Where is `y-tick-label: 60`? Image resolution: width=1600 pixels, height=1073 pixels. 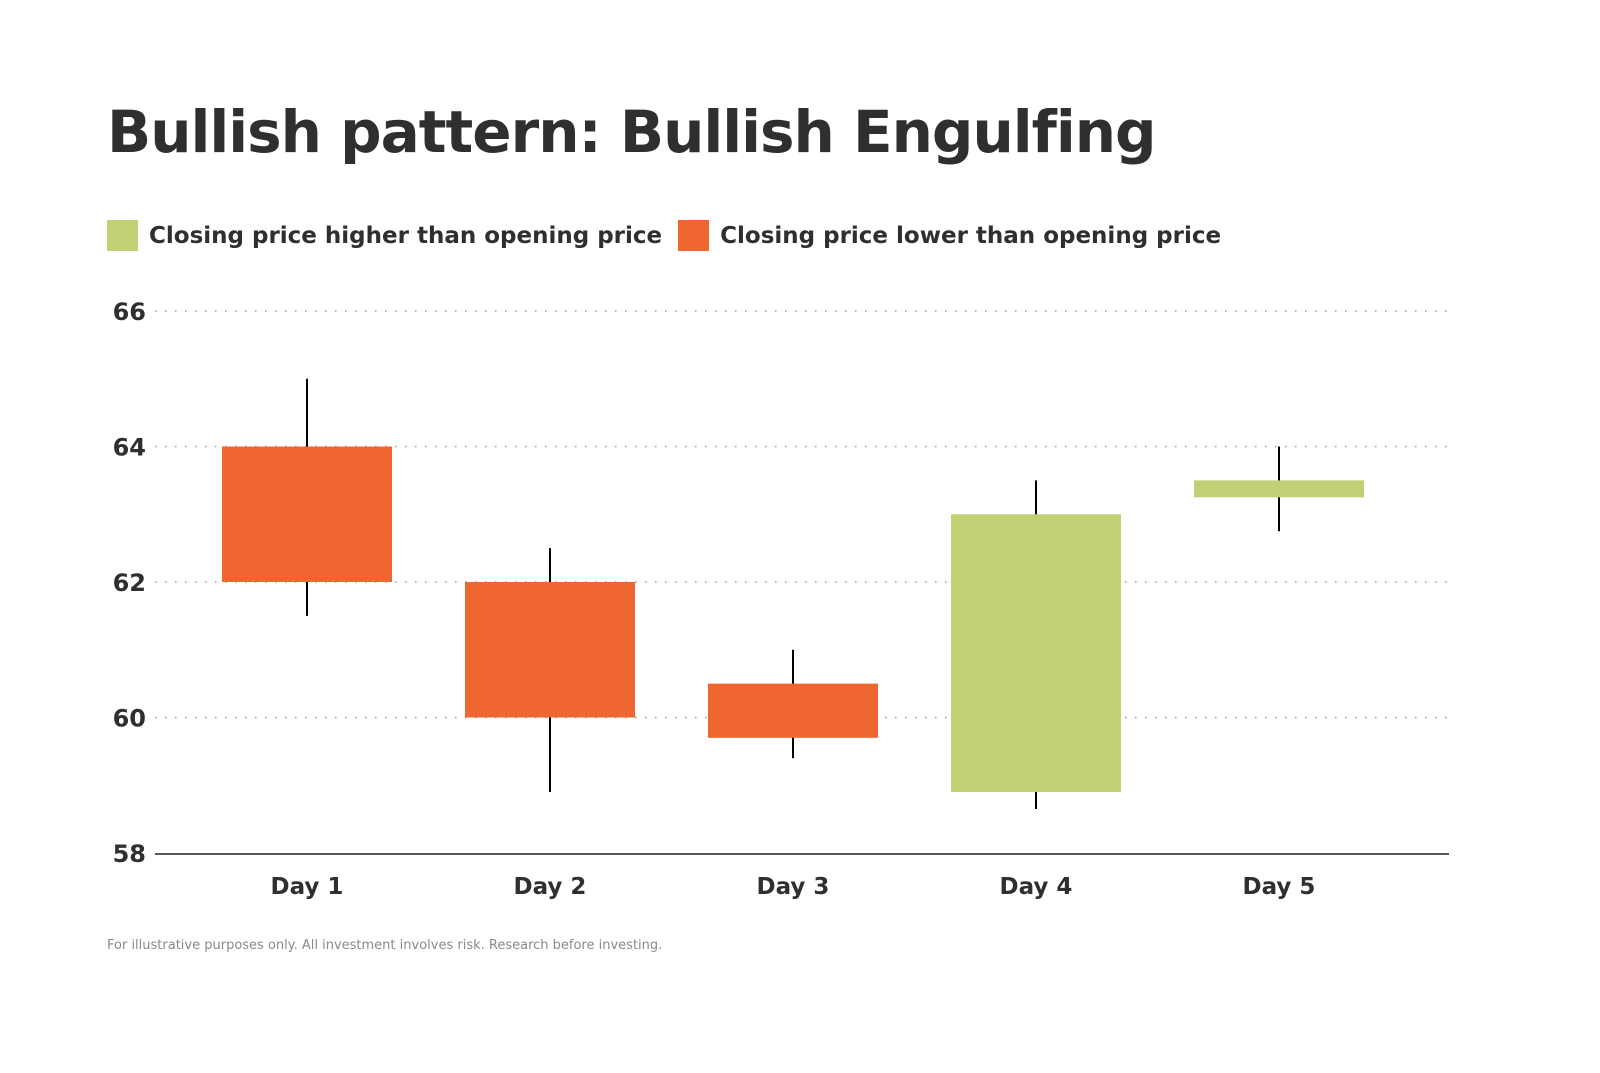 y-tick-label: 60 is located at coordinates (129, 719).